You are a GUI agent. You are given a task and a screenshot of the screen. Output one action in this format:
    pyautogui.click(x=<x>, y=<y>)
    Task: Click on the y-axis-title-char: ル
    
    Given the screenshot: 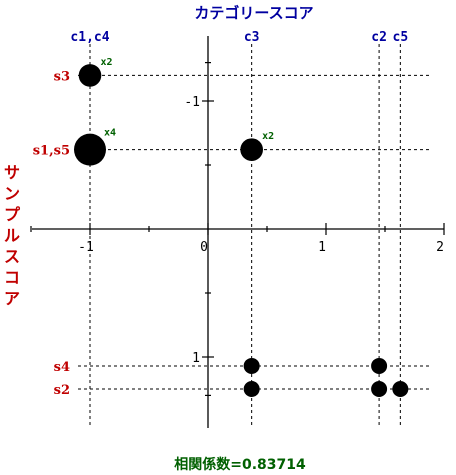 What is the action you would take?
    pyautogui.click(x=12, y=235)
    